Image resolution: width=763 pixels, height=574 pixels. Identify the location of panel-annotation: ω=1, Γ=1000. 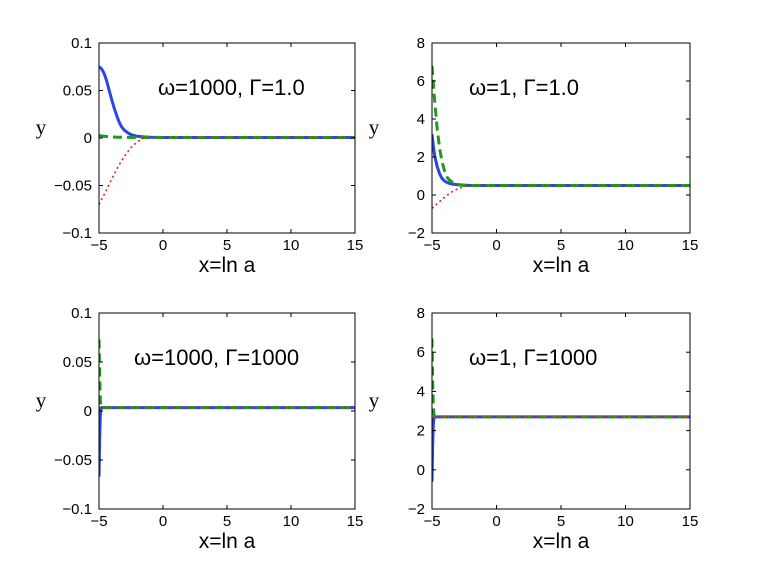
(533, 357).